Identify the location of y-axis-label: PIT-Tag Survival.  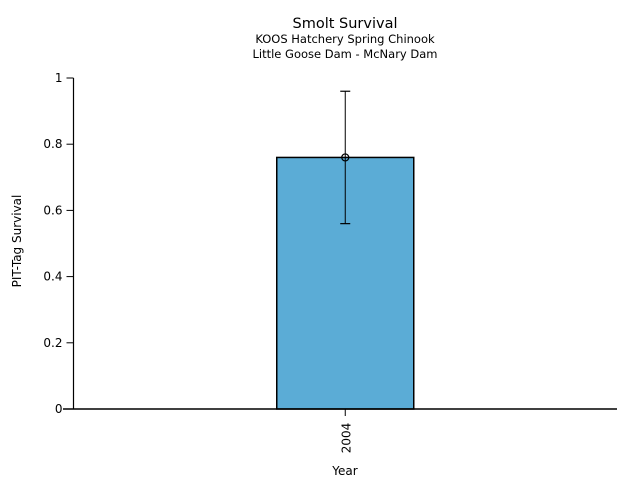
(17, 241).